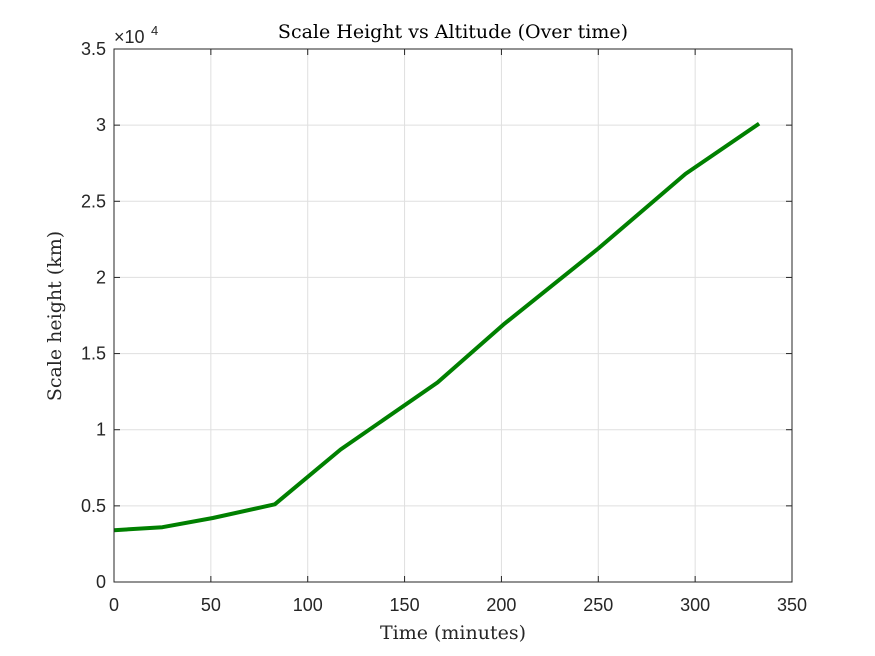  What do you see at coordinates (101, 430) in the screenshot?
I see `y-tick-label: 1` at bounding box center [101, 430].